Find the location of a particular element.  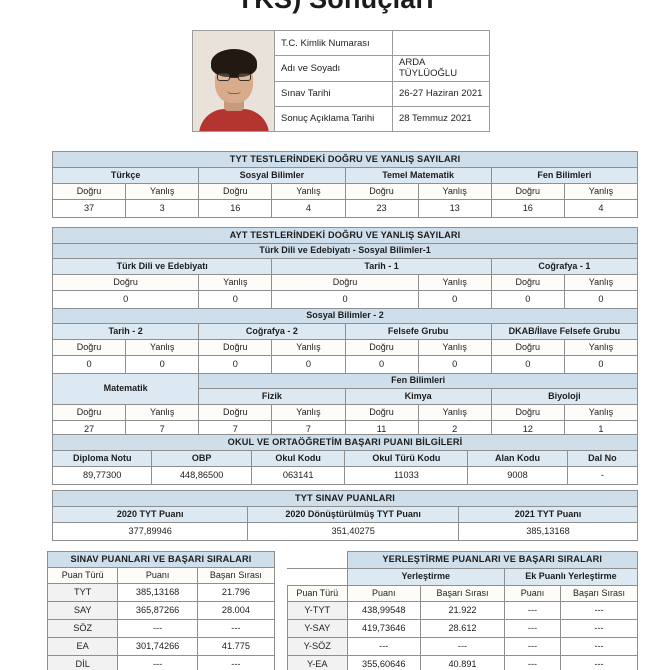

table-row: Y-SAY 419,73646 28.612 --- --- is located at coordinates (462, 628).